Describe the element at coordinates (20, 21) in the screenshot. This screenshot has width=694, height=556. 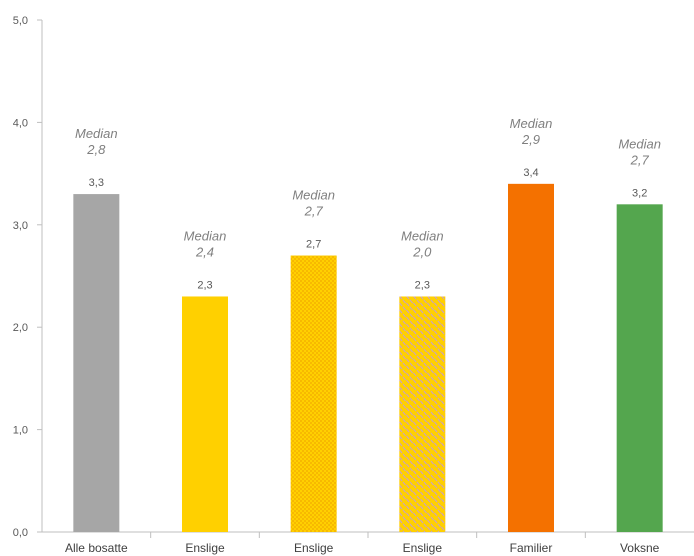
I see `y-tick-label: 5,0` at that location.